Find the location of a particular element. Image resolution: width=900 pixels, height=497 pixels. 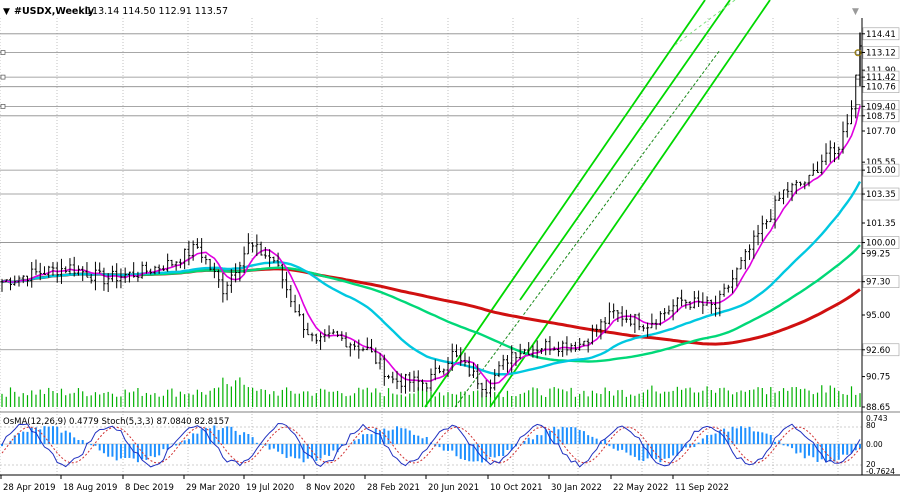

channel-outer is located at coordinates (625, 150).